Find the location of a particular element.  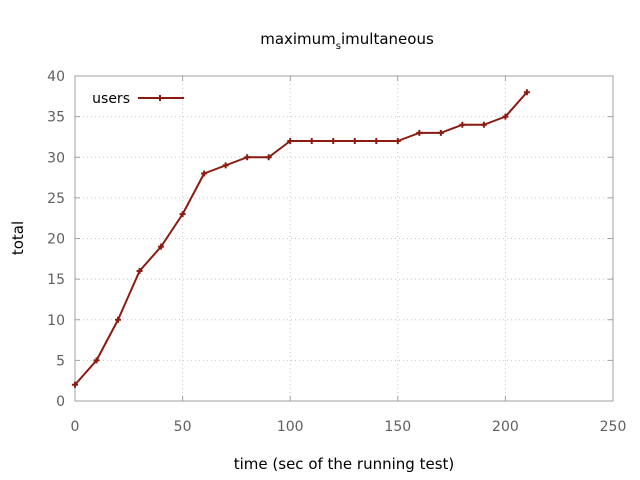

chart-title: maximumsimultaneous is located at coordinates (347, 41).